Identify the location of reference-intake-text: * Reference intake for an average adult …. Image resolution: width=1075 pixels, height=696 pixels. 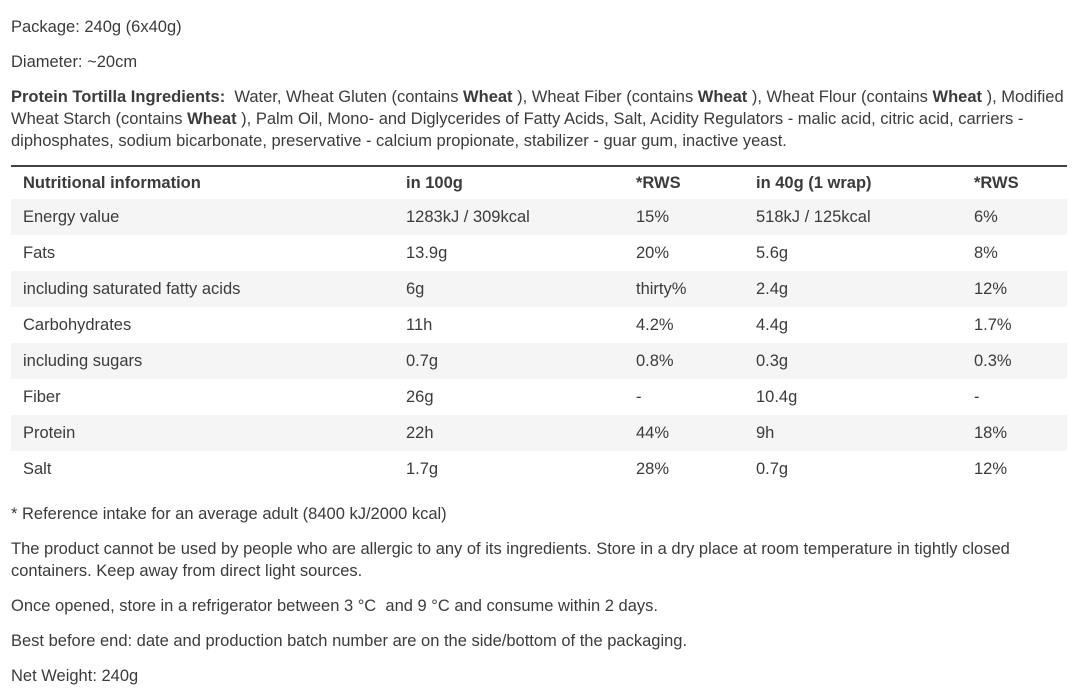
(229, 514).